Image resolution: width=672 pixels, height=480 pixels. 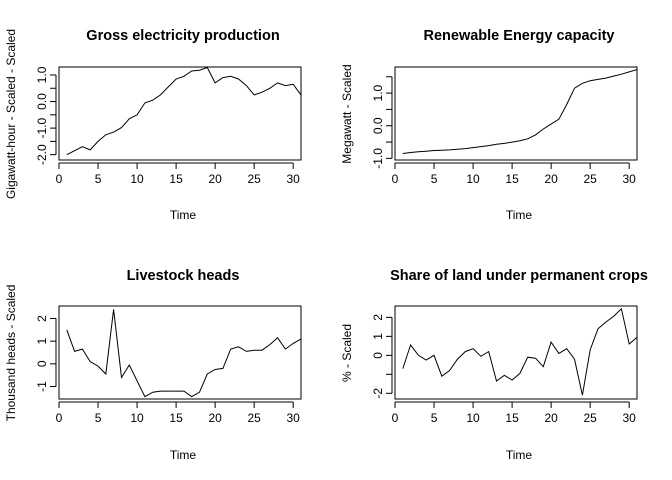 What do you see at coordinates (183, 276) in the screenshot?
I see `panel-title: Livestock heads` at bounding box center [183, 276].